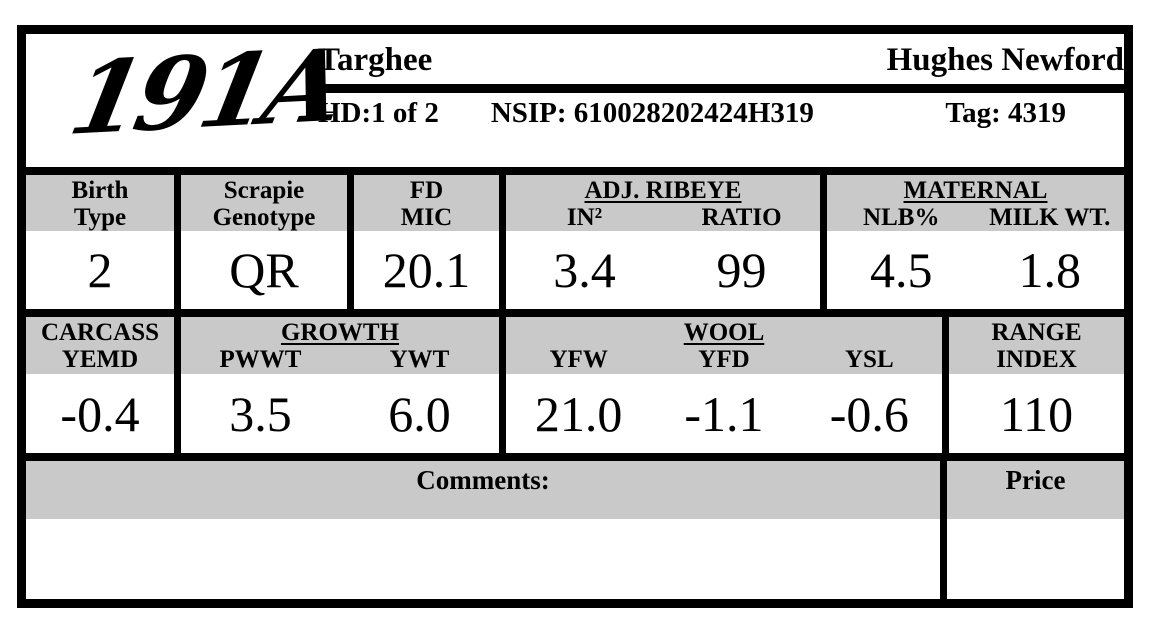 Image resolution: width=1167 pixels, height=632 pixels. I want to click on maternal-col-milkwt: MILK WT., so click(1050, 217).